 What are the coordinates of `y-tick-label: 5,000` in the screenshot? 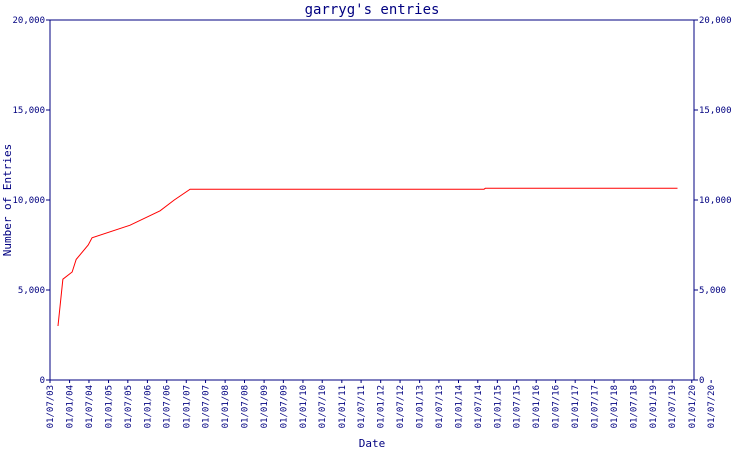 It's located at (31, 291).